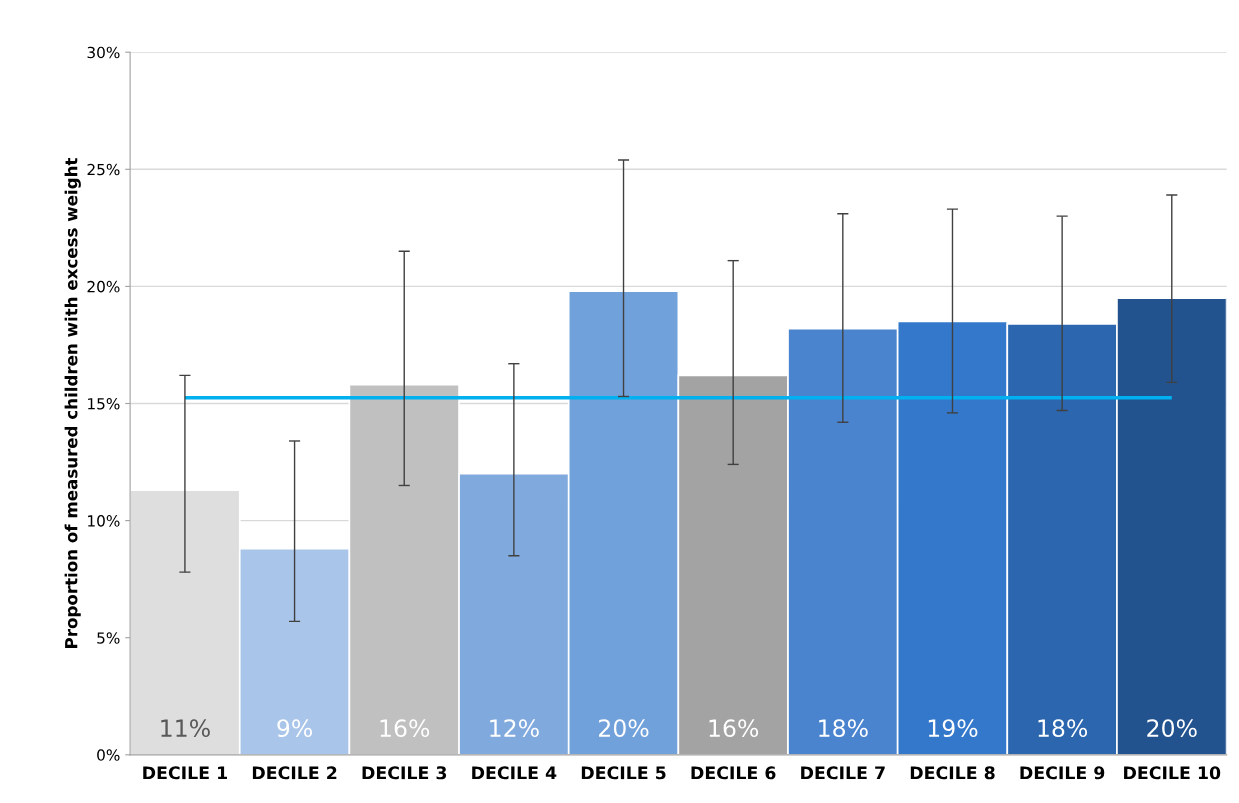 The image size is (1239, 803). What do you see at coordinates (104, 403) in the screenshot?
I see `y-tick-label: 15%` at bounding box center [104, 403].